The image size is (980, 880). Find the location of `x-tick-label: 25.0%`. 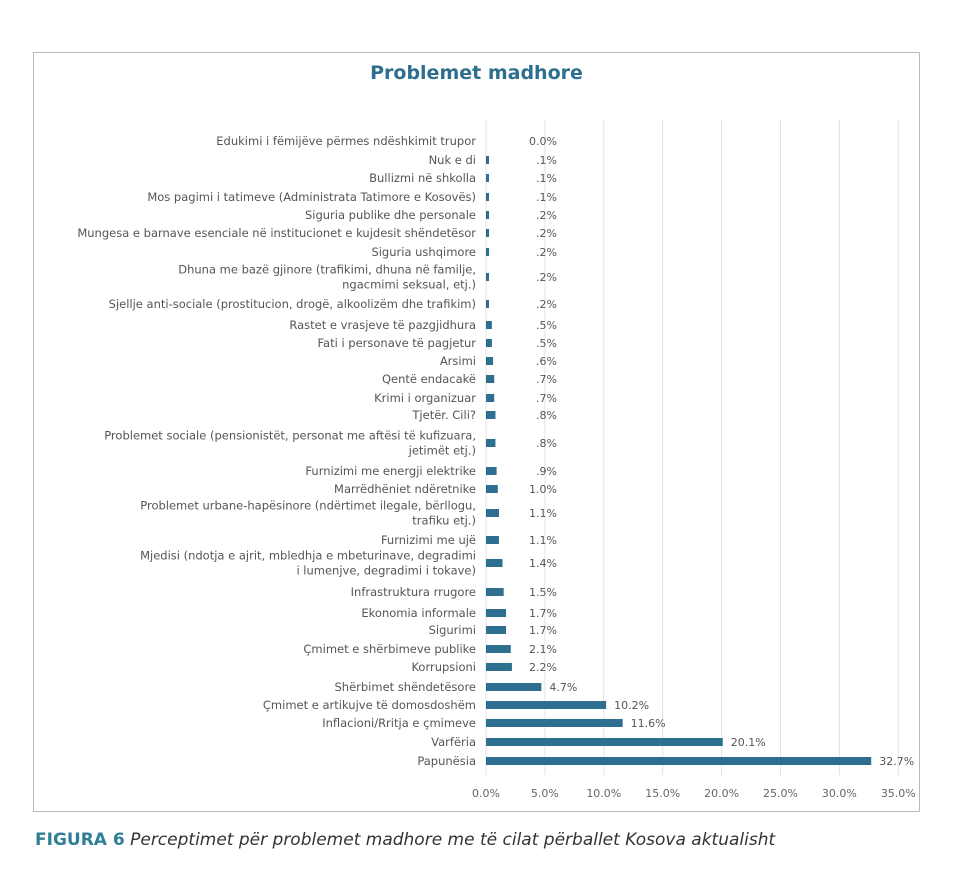

x-tick-label: 25.0% is located at coordinates (780, 793).